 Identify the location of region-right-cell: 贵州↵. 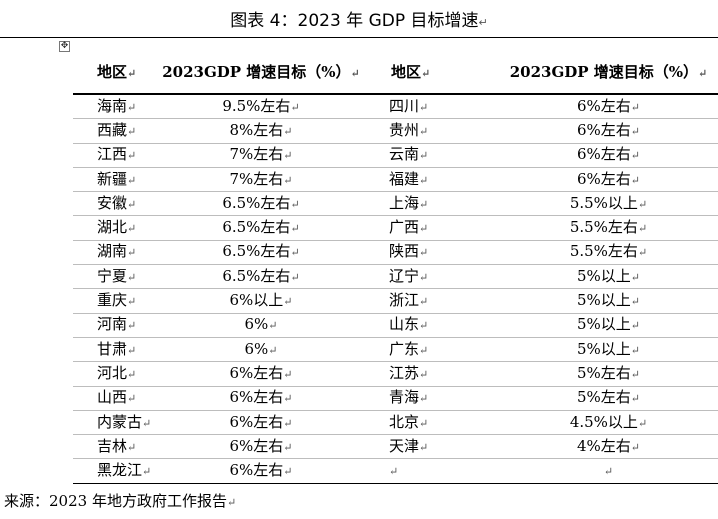
(440, 131).